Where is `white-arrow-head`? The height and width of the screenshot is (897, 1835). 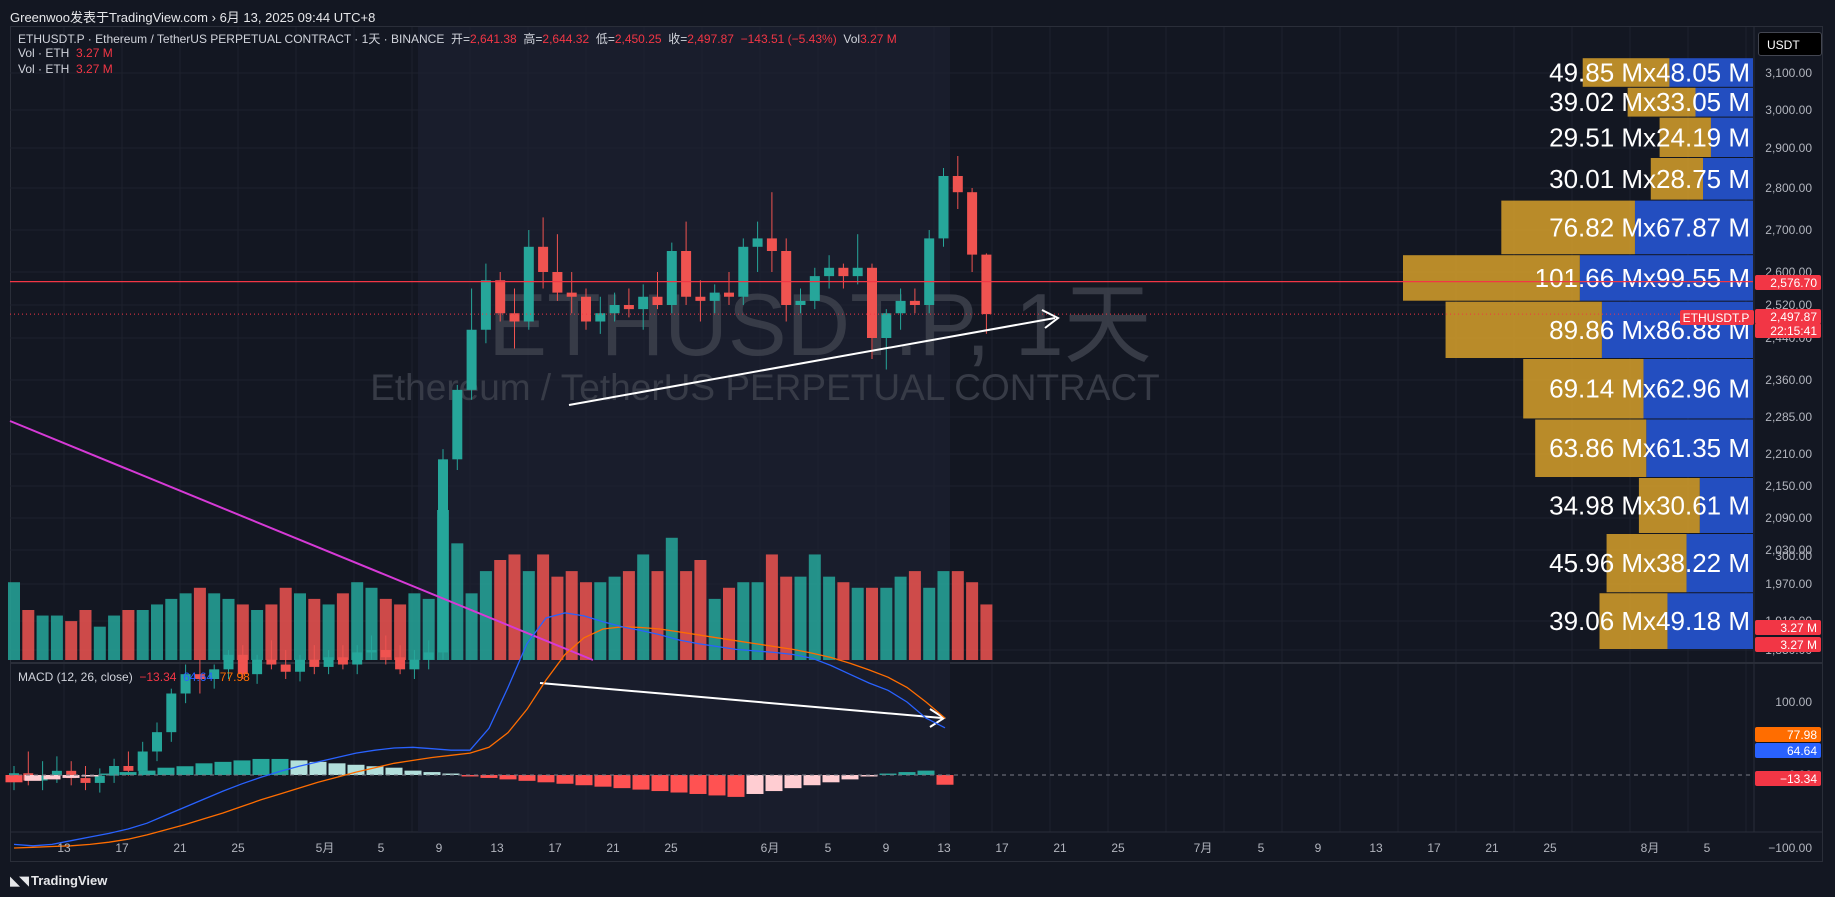 white-arrow-head is located at coordinates (1050, 319).